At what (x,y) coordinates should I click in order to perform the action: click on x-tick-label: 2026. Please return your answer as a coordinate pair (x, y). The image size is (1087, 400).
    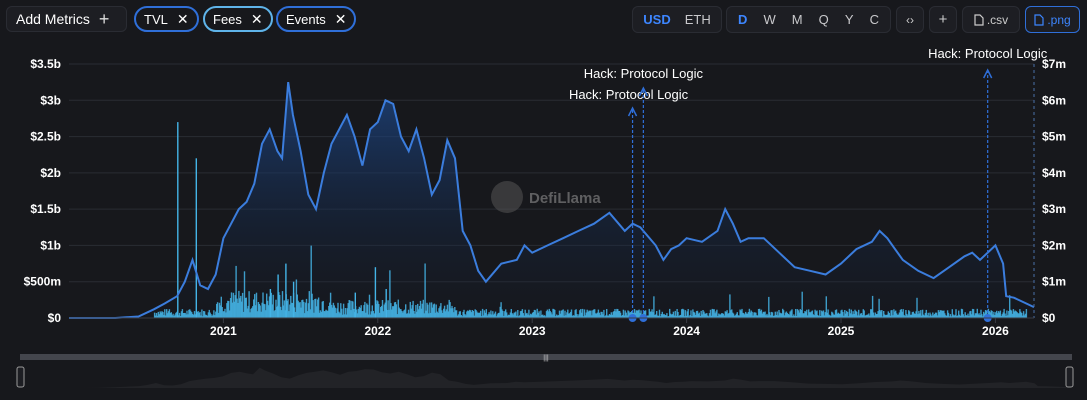
    Looking at the image, I should click on (995, 331).